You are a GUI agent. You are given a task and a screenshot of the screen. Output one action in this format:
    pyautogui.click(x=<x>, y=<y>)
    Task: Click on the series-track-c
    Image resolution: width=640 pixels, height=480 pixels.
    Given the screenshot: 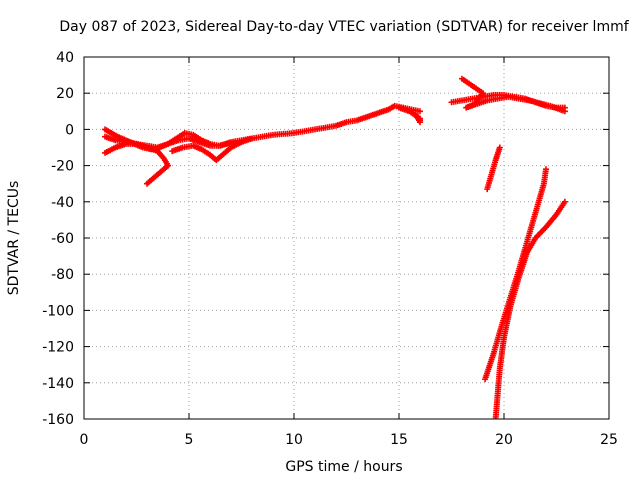 What is the action you would take?
    pyautogui.click(x=136, y=160)
    